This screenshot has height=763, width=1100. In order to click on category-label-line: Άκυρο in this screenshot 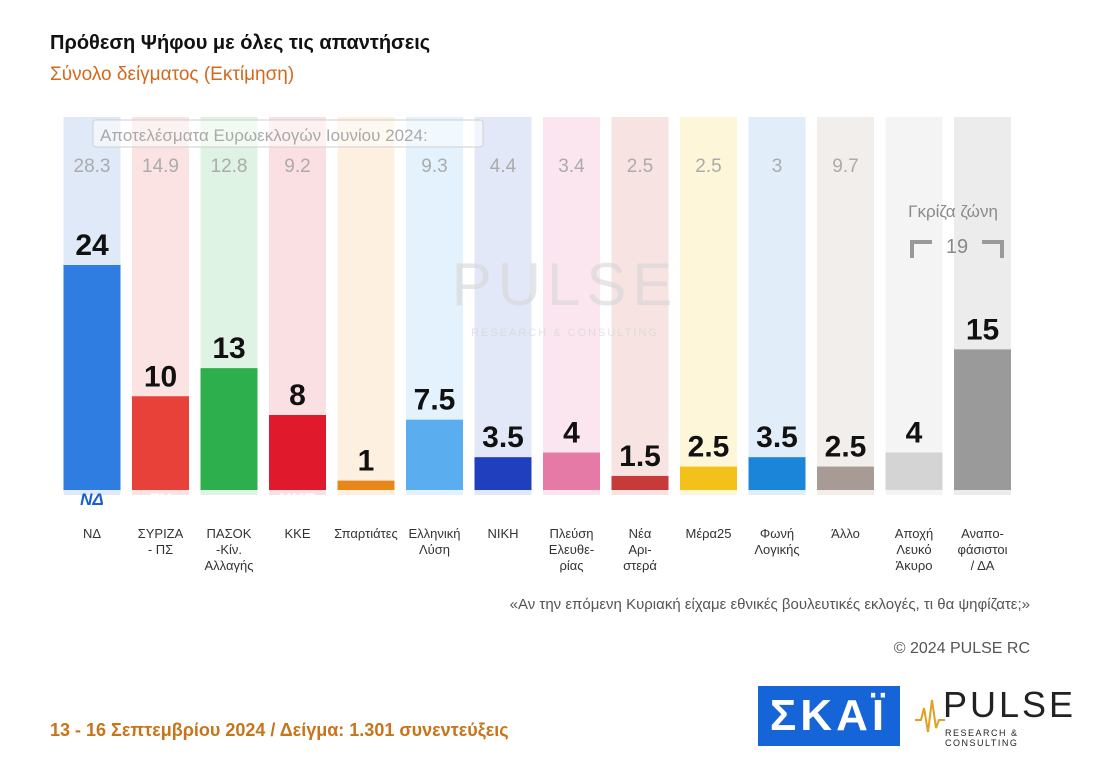, I will do `click(914, 565)`.